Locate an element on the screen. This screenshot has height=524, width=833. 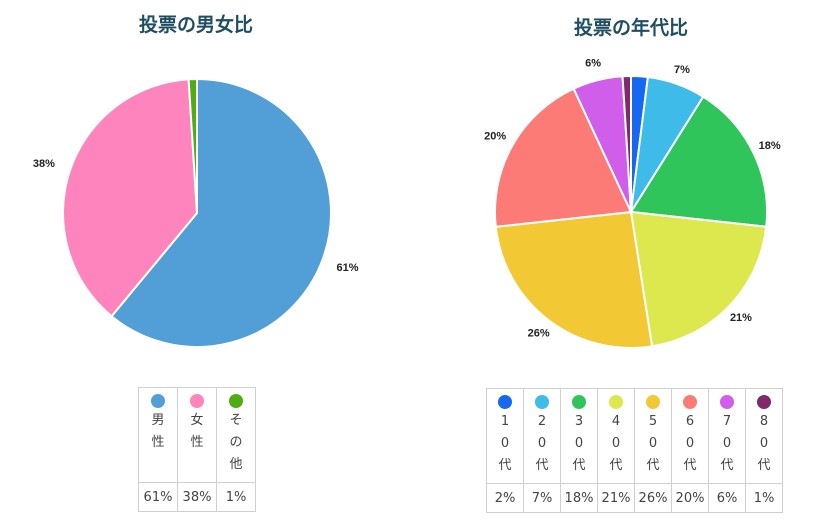
legend-item: 20代 is located at coordinates (542, 436).